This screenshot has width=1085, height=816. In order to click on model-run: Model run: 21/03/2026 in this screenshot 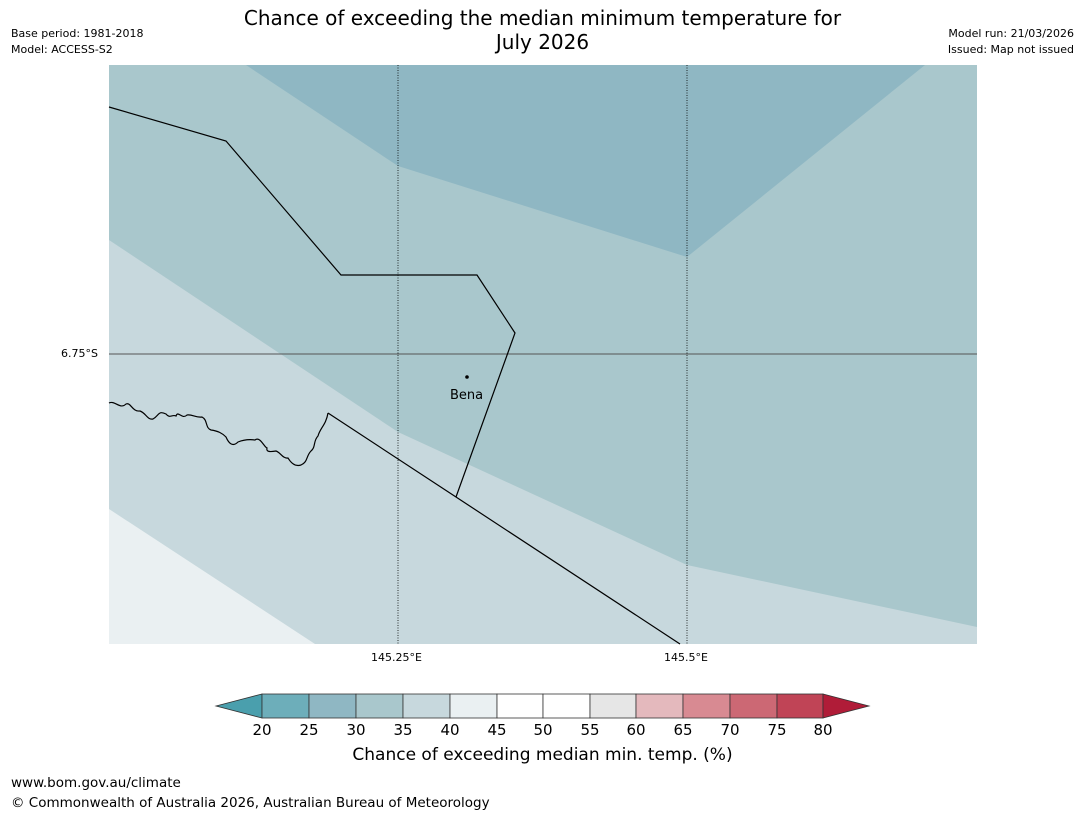, I will do `click(1011, 33)`.